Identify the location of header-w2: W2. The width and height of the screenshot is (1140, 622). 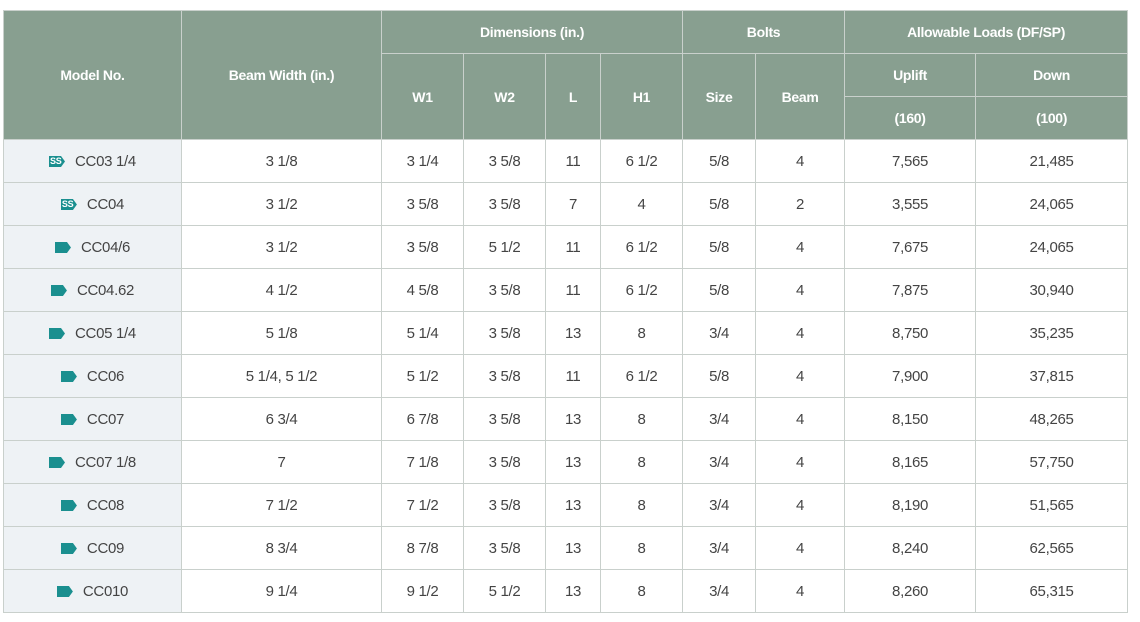
(504, 96).